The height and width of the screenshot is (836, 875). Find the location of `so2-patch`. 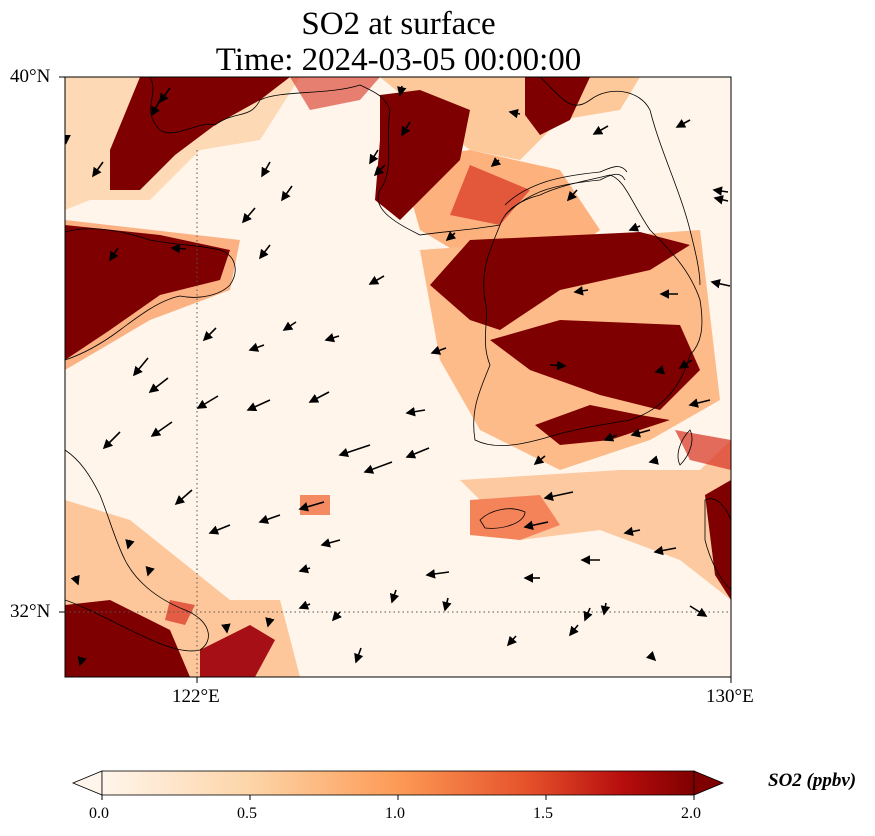

so2-patch is located at coordinates (595, 520).